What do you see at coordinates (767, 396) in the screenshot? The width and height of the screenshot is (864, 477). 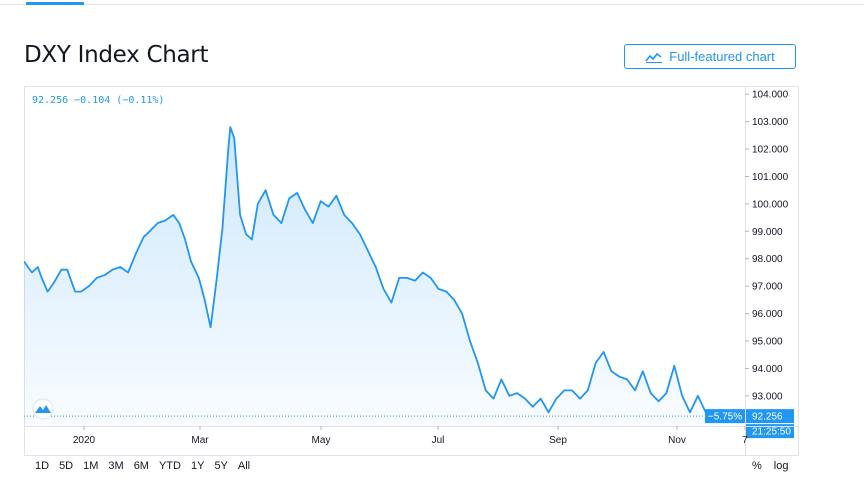 I see `price-tick-label: 93.000` at bounding box center [767, 396].